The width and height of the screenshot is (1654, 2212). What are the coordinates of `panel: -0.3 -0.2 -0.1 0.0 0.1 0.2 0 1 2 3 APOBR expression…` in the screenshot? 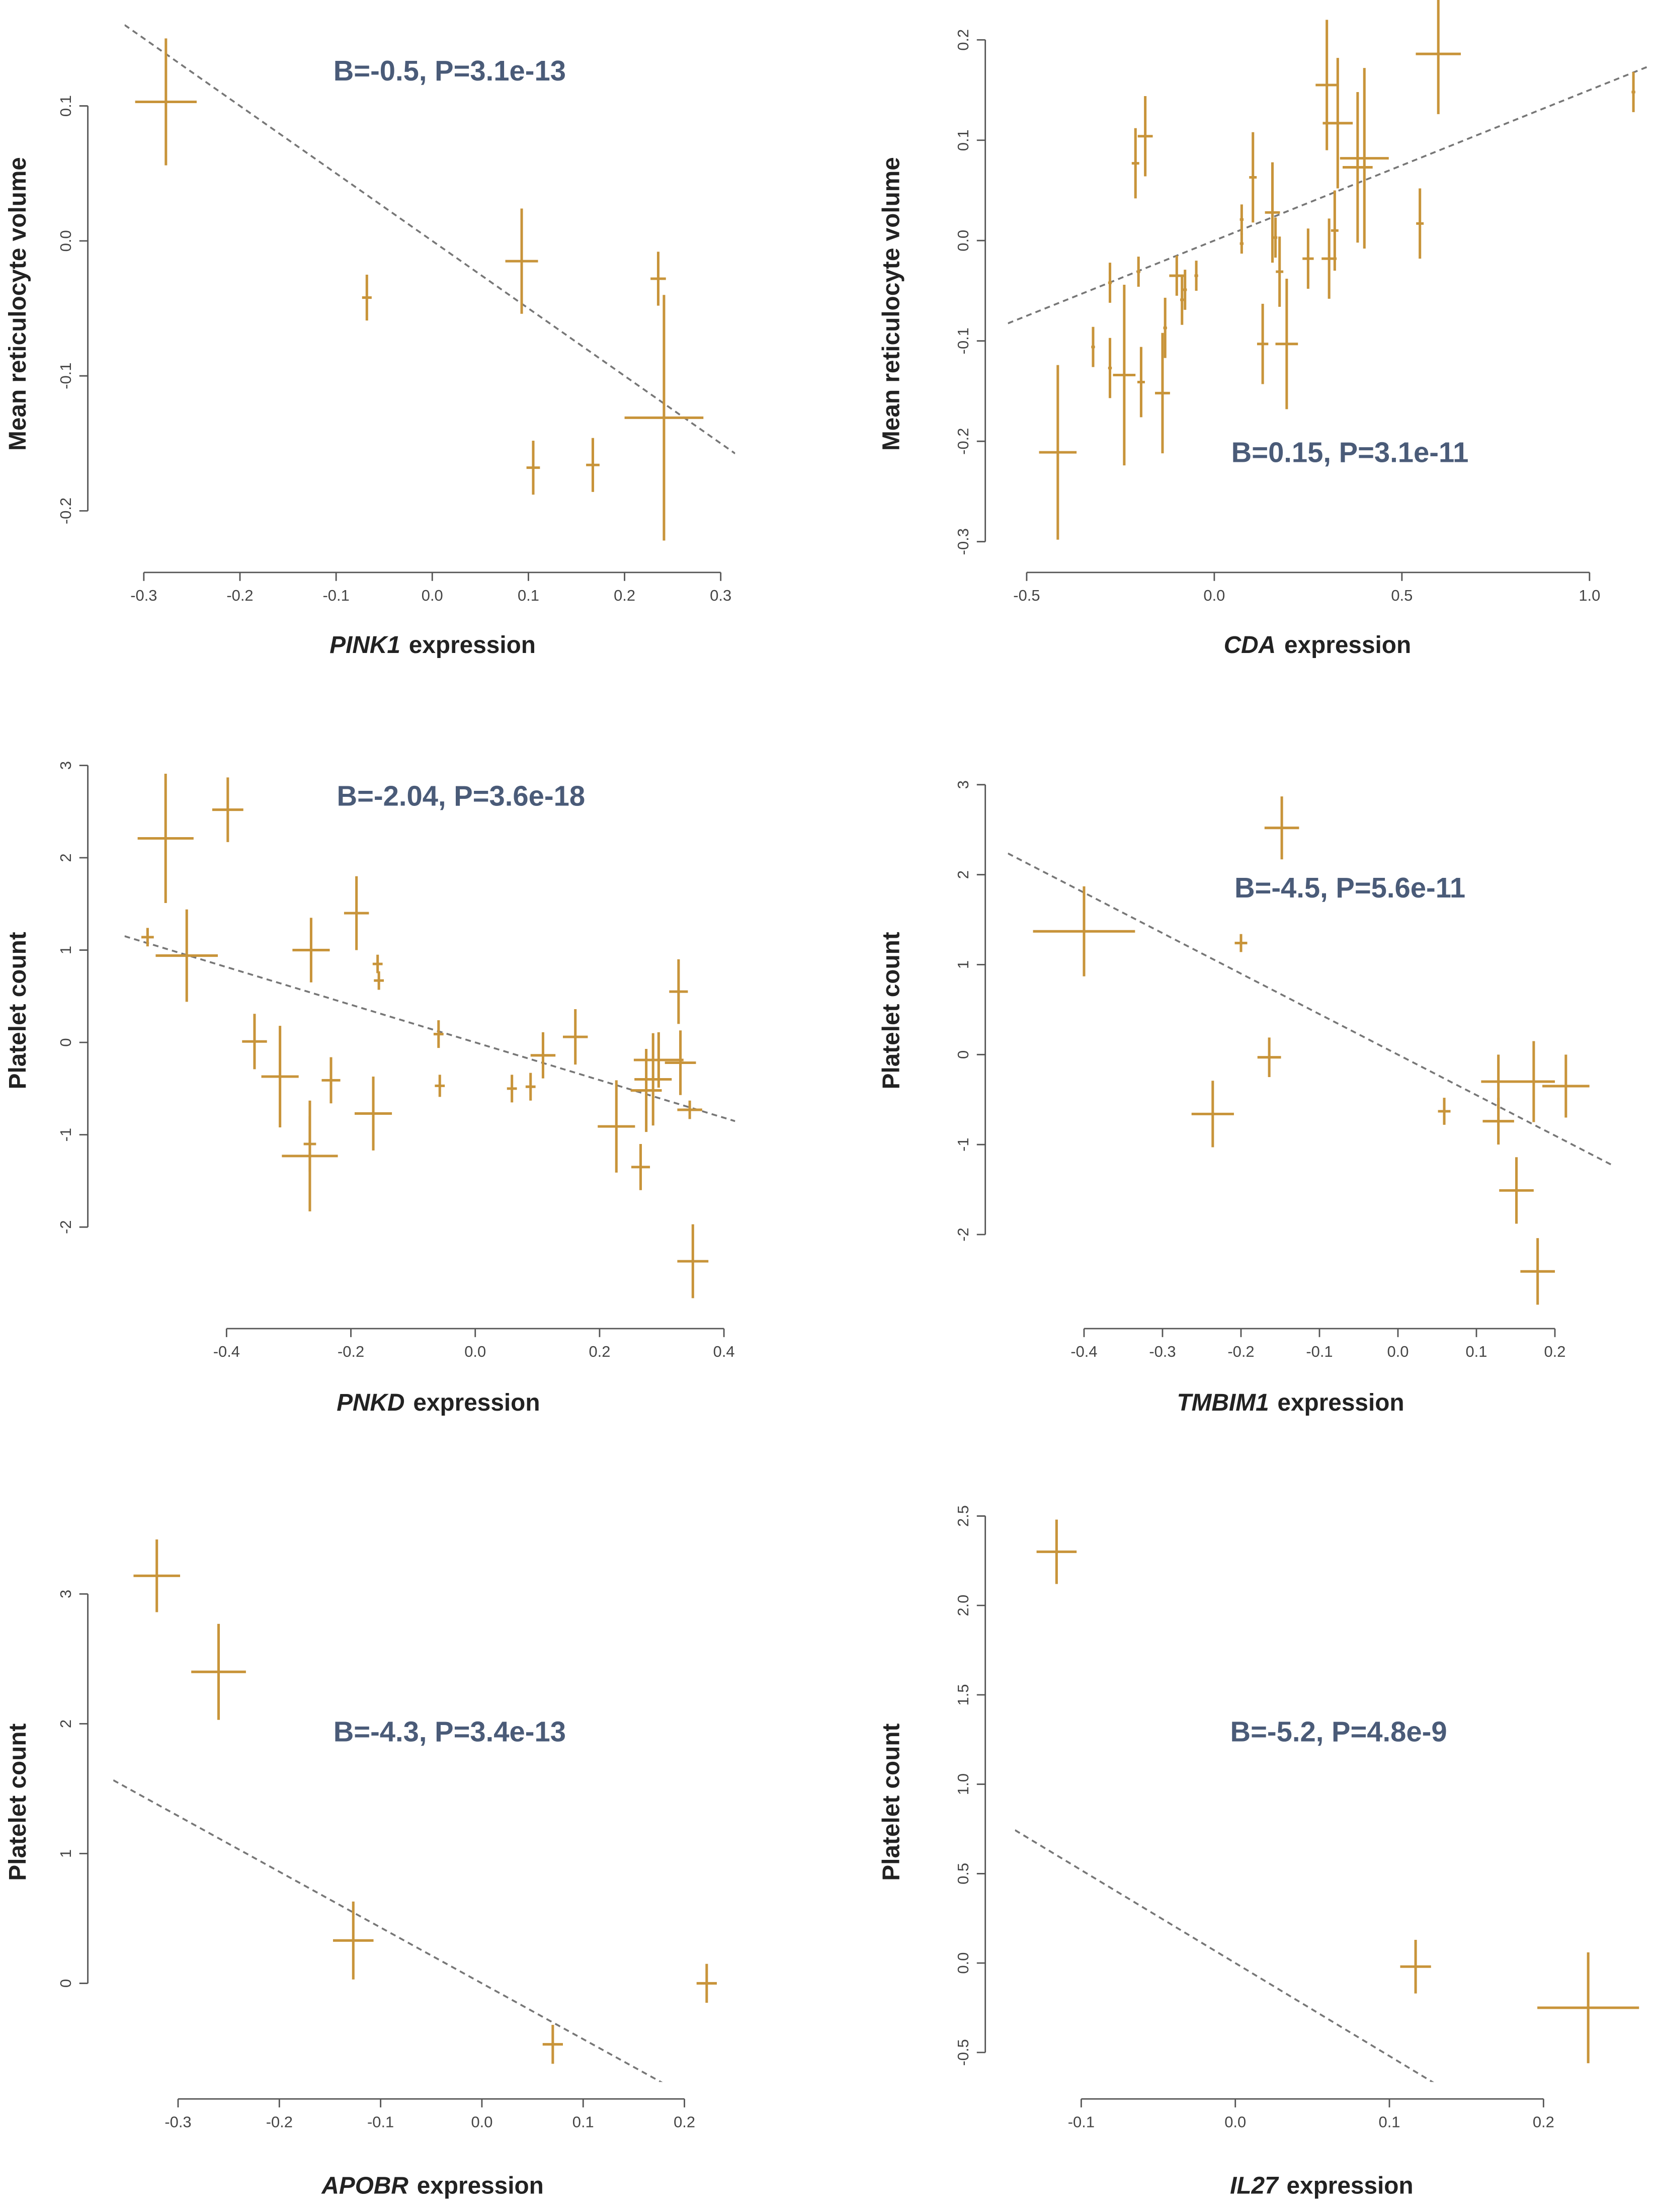 It's located at (361, 1869).